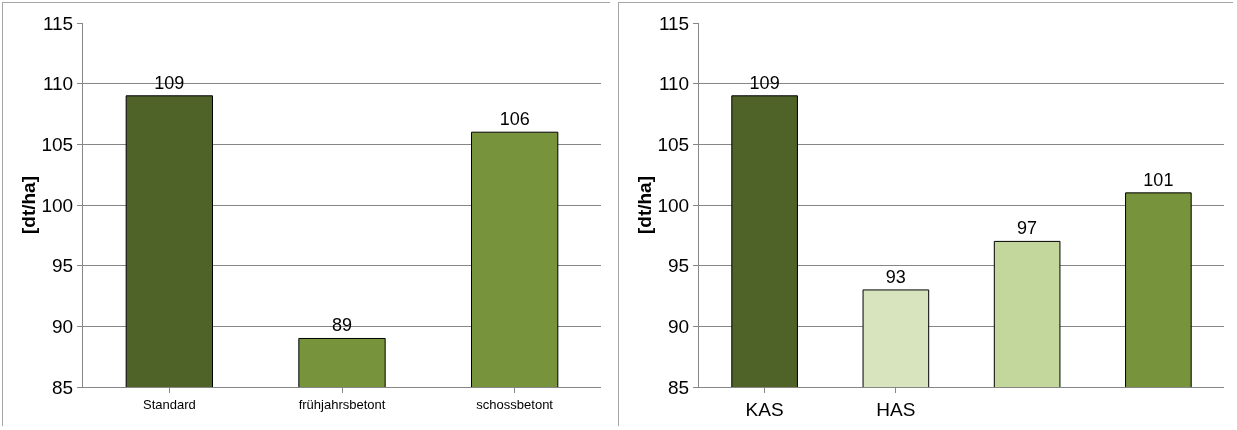  I want to click on data-label: 93, so click(895, 276).